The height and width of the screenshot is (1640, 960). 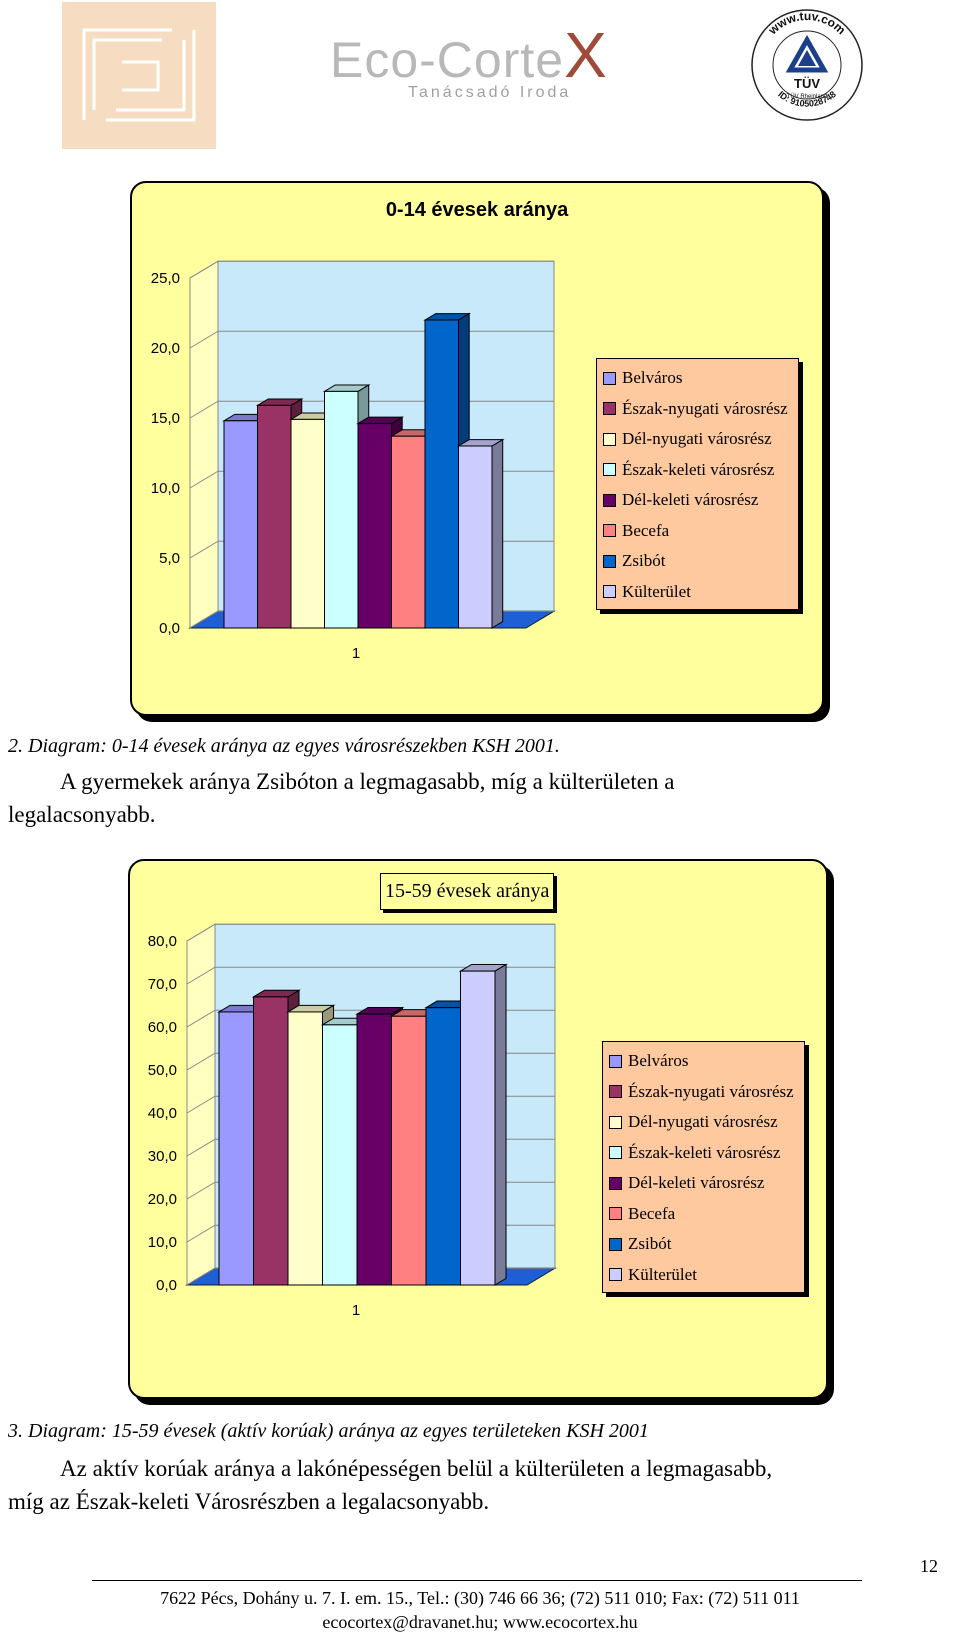 I want to click on y-tick-label: 50,0, so click(x=162, y=1070).